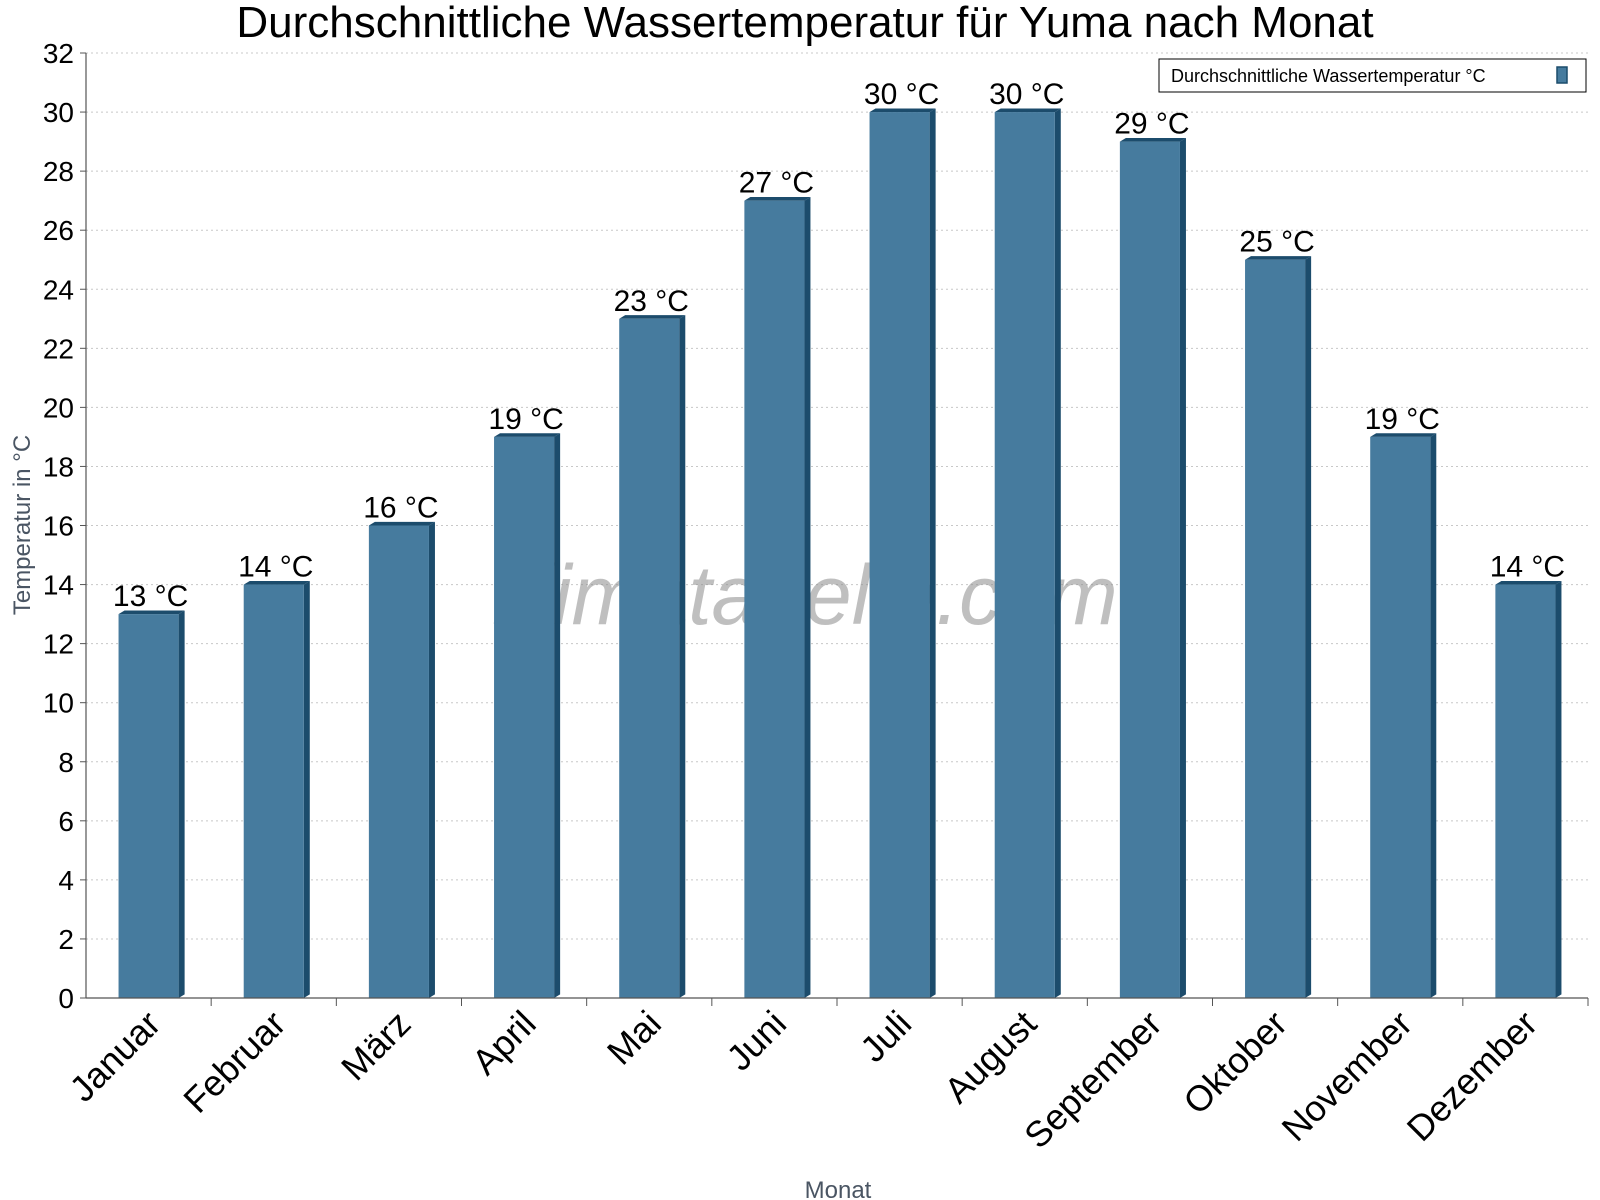 The image size is (1600, 1200). I want to click on bar-oktober, so click(1278, 627).